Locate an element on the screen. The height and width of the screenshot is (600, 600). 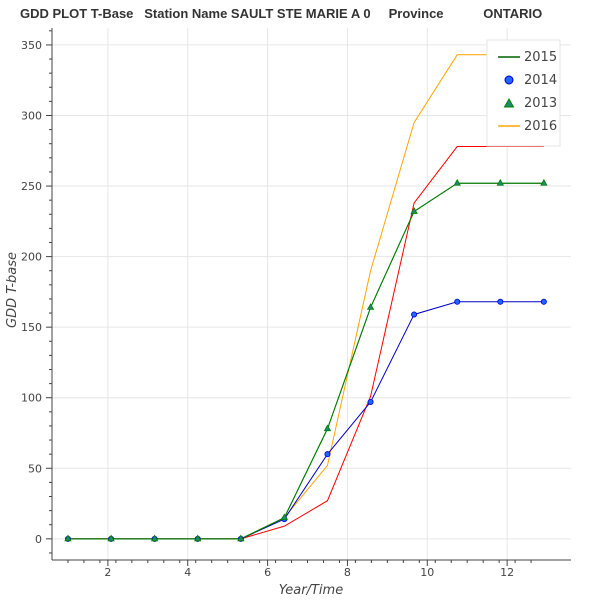
x-tick-label: 10 is located at coordinates (427, 572).